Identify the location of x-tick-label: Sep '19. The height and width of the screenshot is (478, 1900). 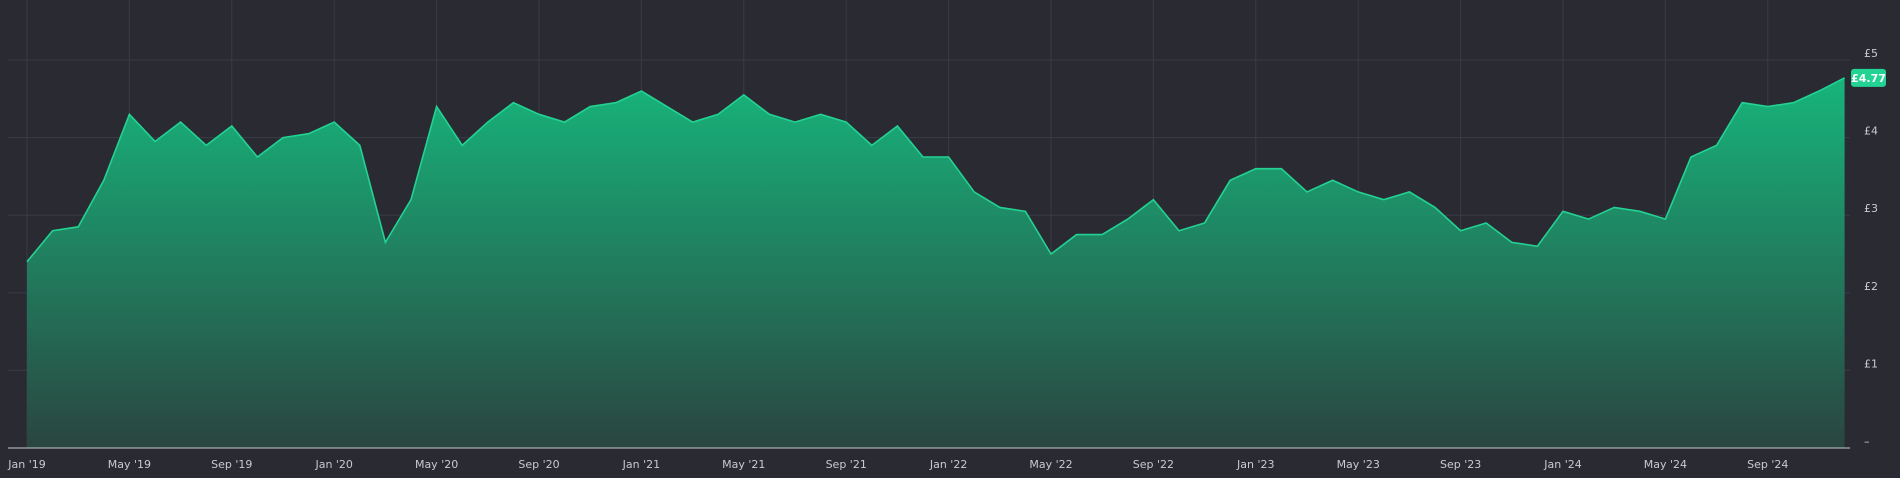
(231, 464).